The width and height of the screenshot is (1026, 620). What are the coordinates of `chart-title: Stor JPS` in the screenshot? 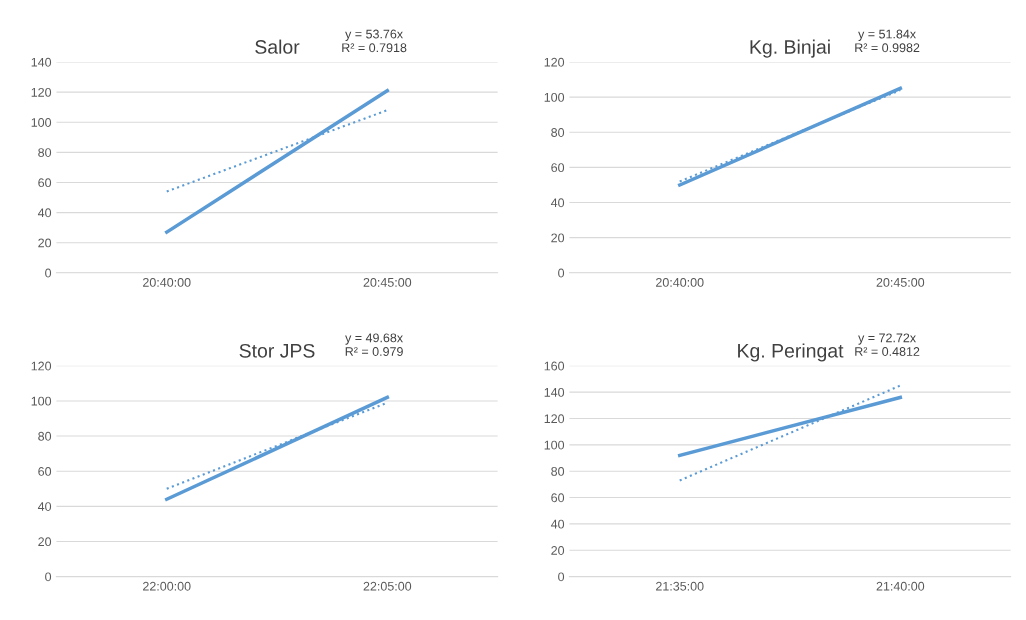 It's located at (277, 350).